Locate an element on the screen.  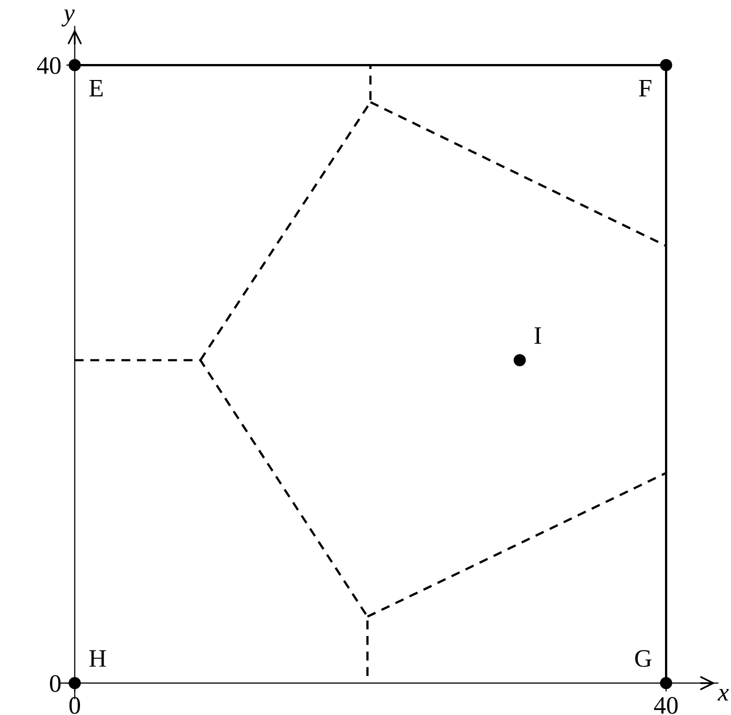
annotation: E is located at coordinates (96, 88).